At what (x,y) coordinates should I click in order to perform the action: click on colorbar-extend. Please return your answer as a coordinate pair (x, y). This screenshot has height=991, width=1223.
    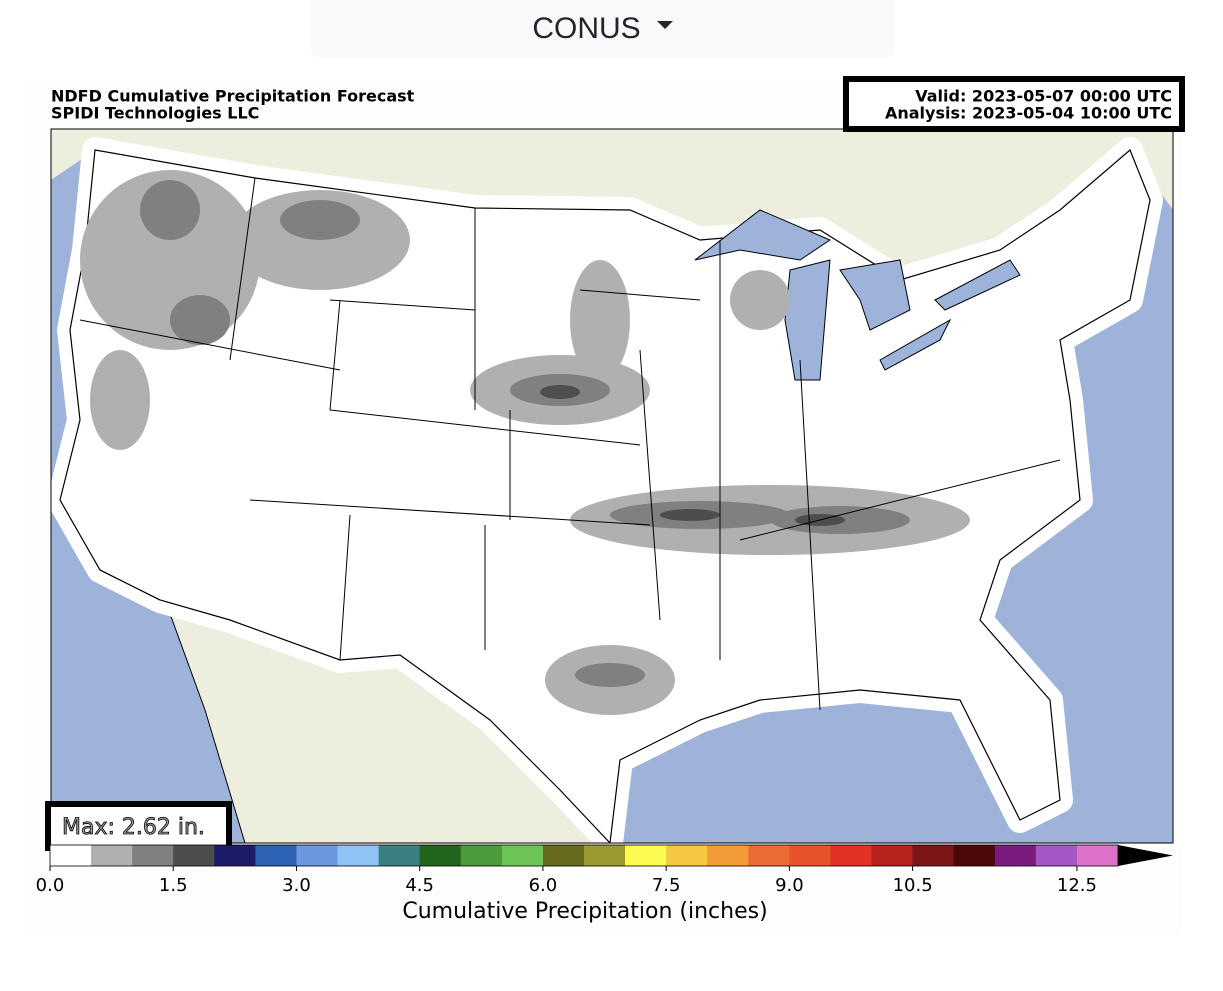
    Looking at the image, I should click on (1145, 855).